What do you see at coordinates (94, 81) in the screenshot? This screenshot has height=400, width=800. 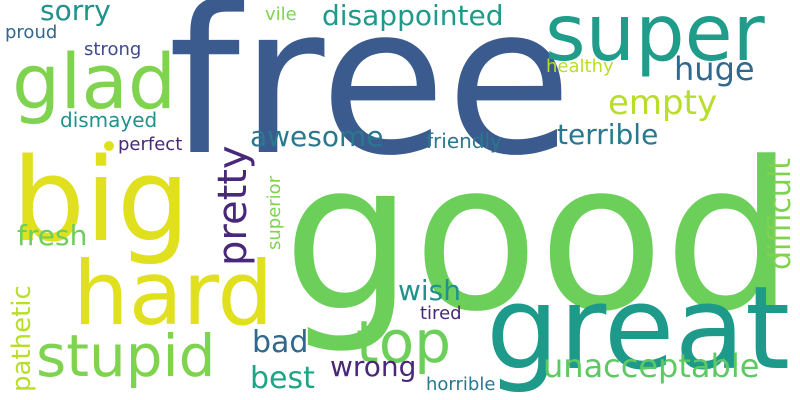 I see `word-glad: glad` at bounding box center [94, 81].